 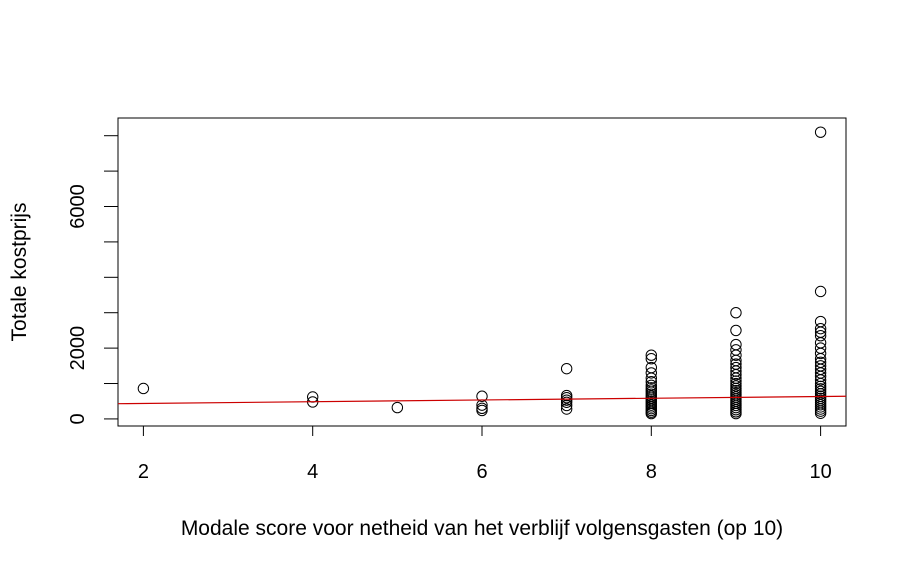 I want to click on x-tick-label: 2, so click(x=143, y=472).